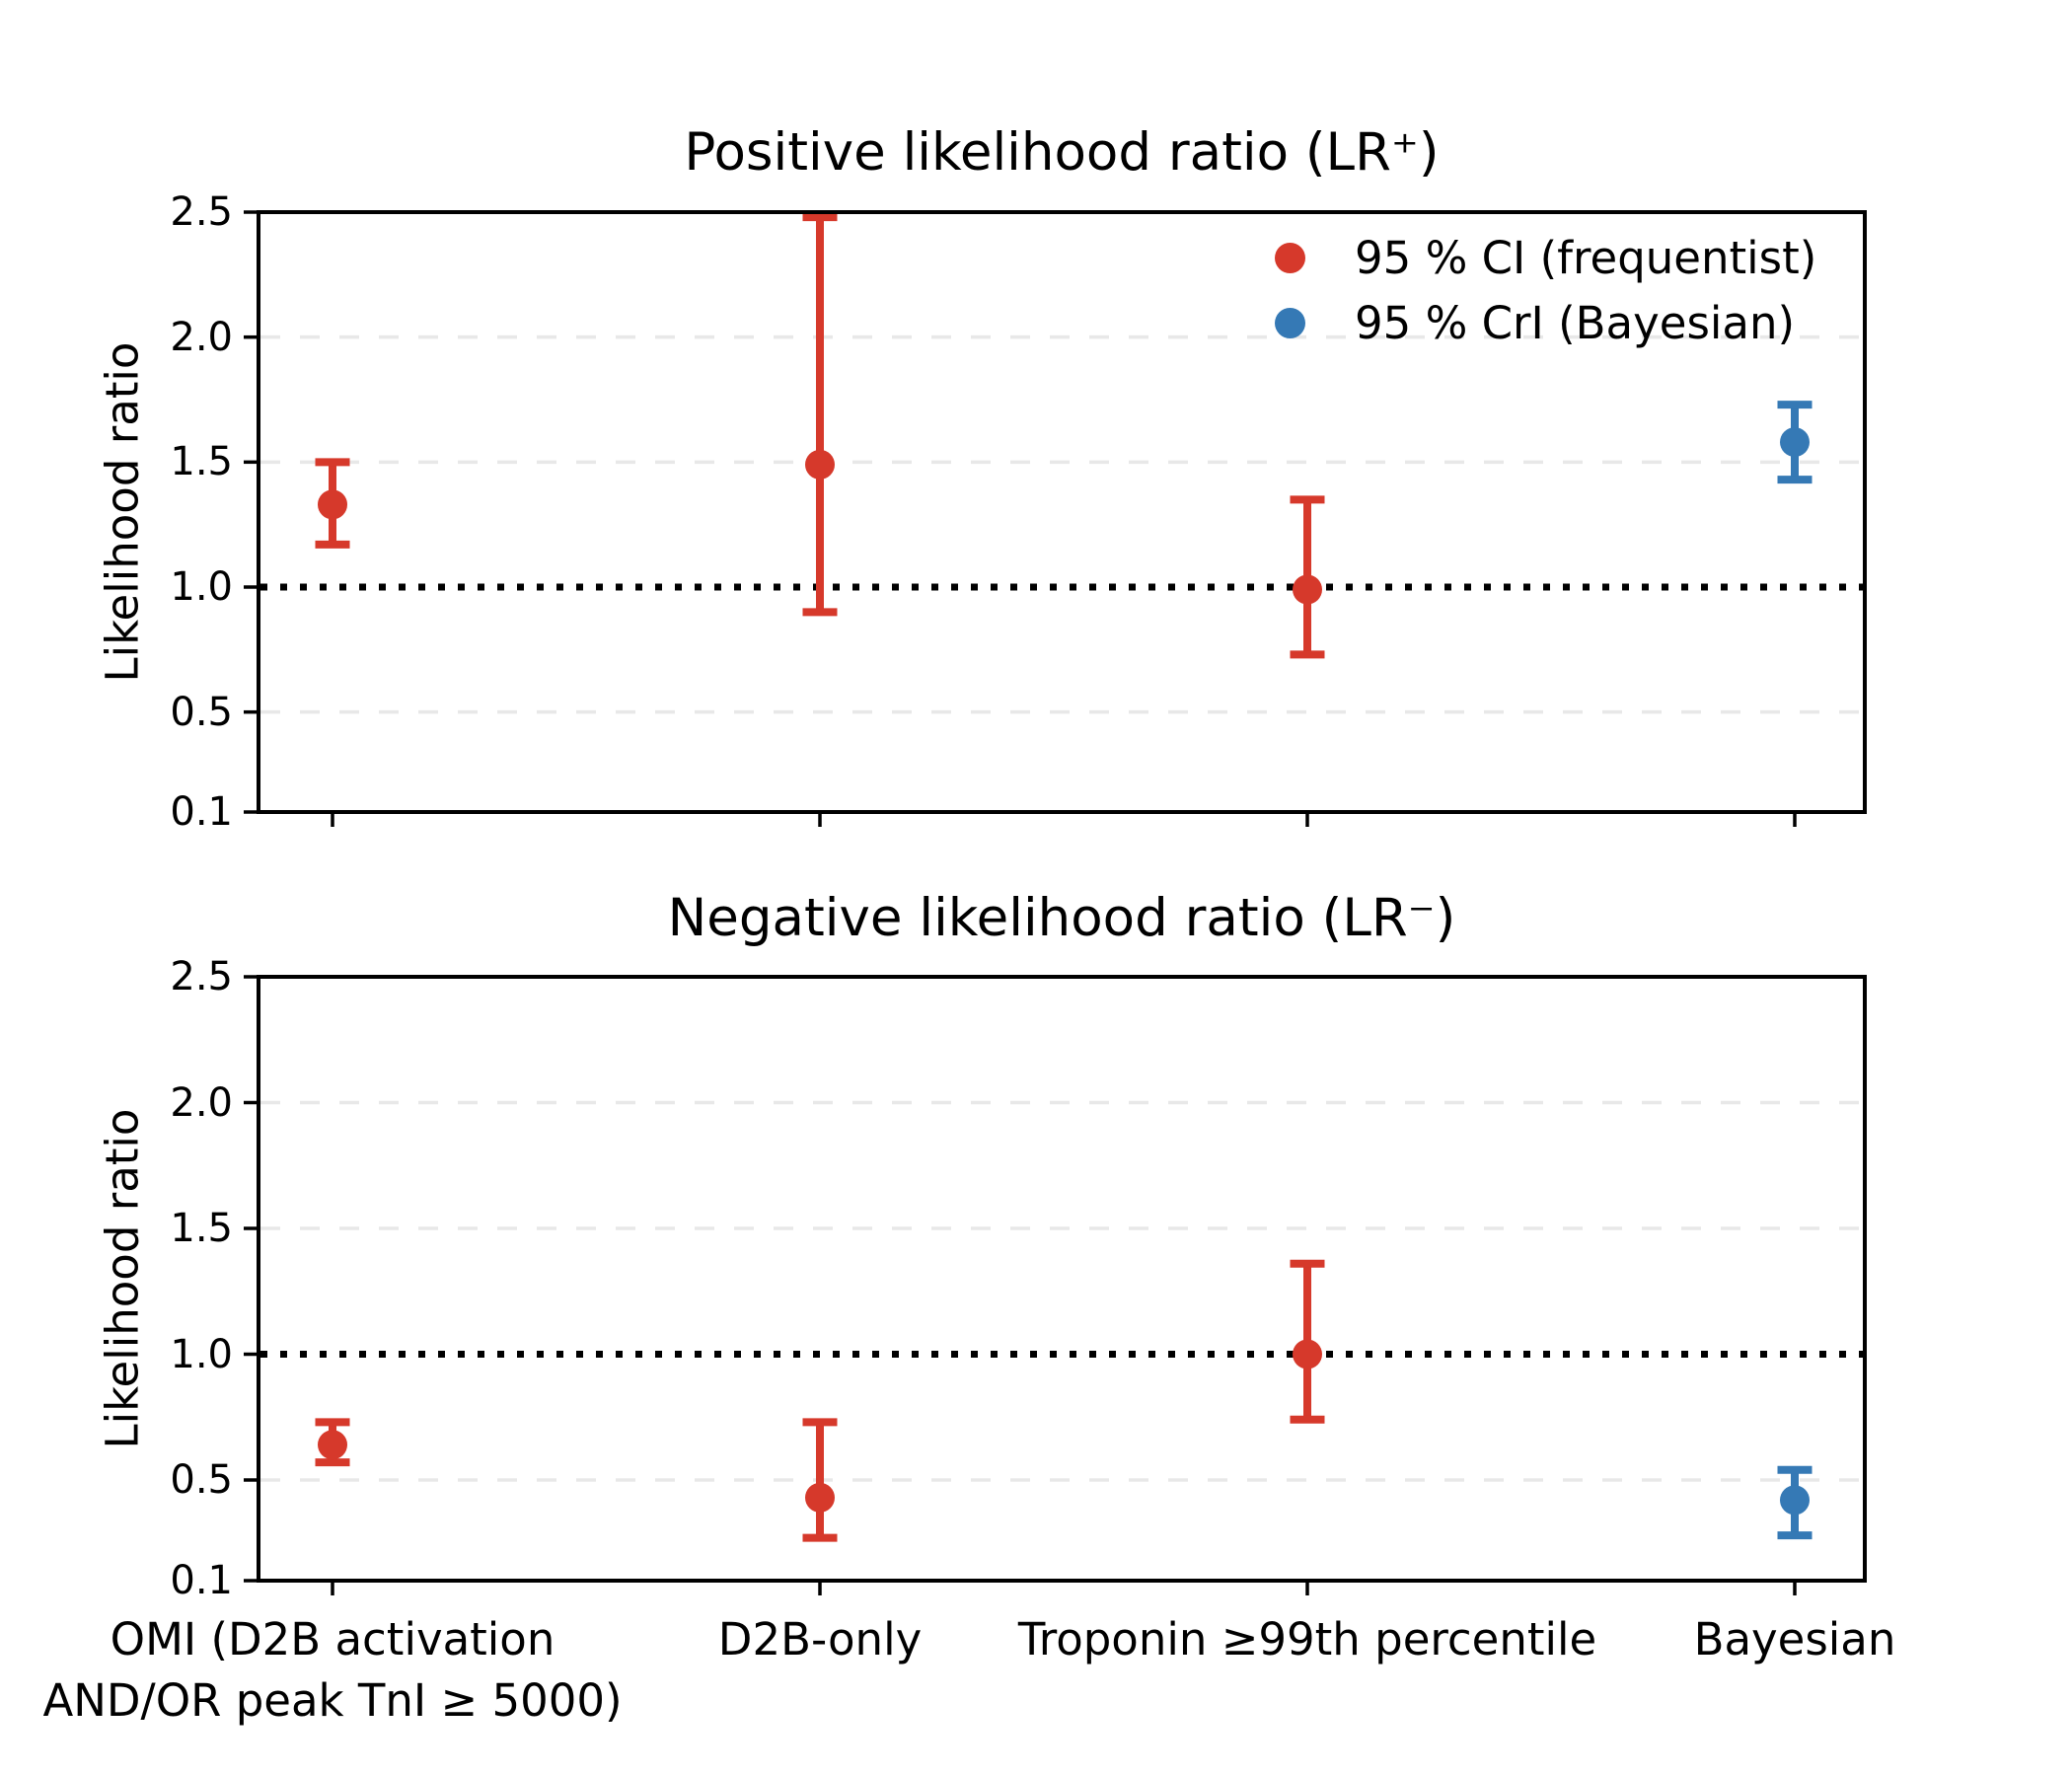  Describe the element at coordinates (1307, 1639) in the screenshot. I see `x-tick-label-troponin: Troponin ≥99th percentile` at that location.